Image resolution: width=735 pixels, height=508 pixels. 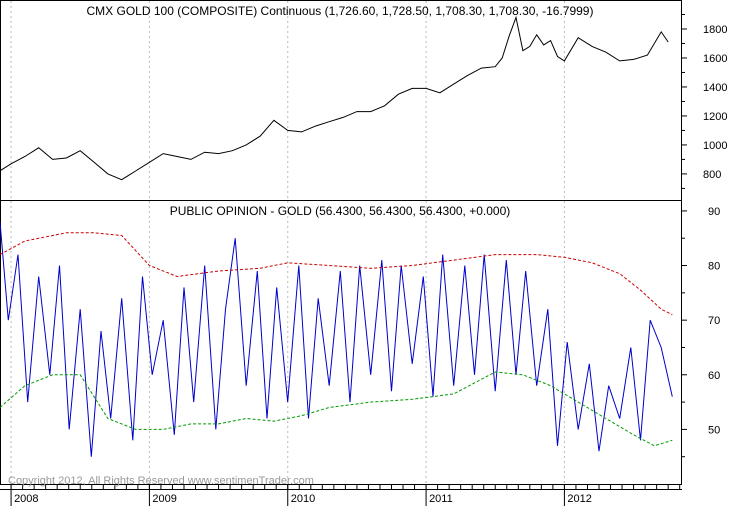 I want to click on price-y-tick-label: 1000, so click(x=715, y=146).